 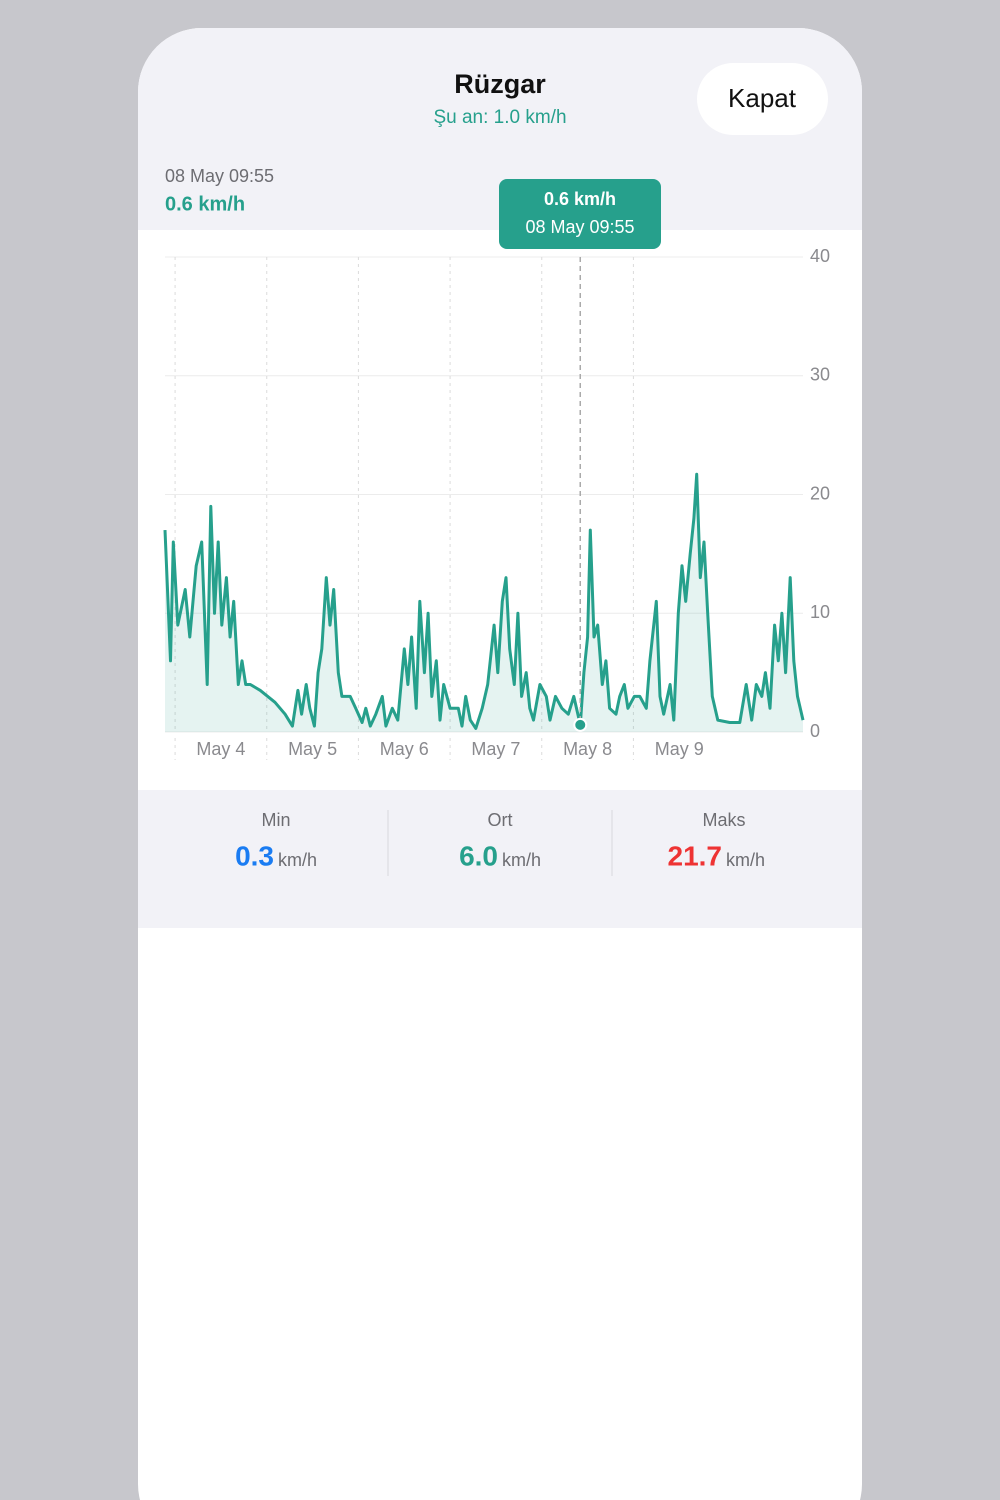 I want to click on area, so click(x=484, y=603).